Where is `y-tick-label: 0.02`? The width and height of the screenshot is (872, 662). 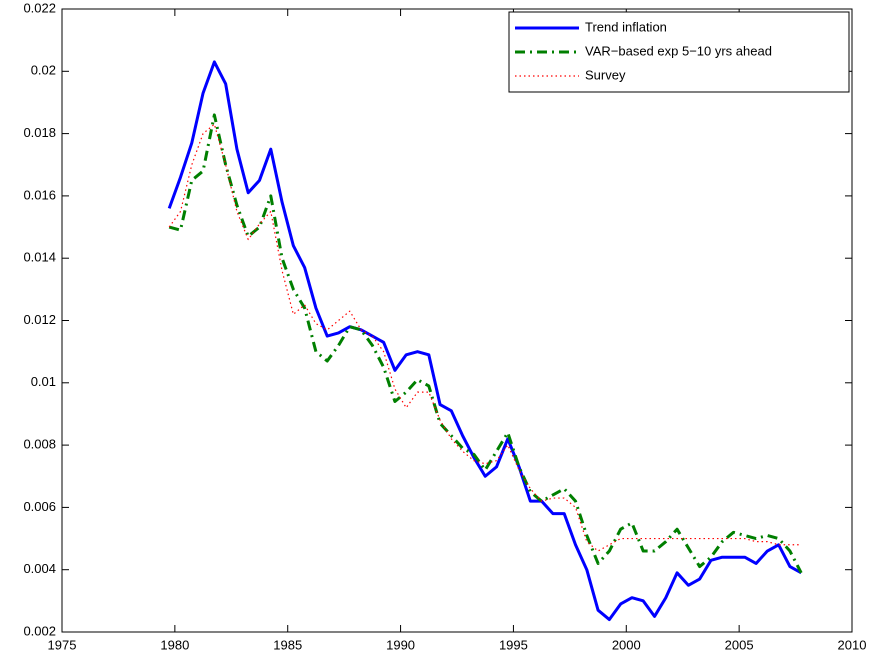 y-tick-label: 0.02 is located at coordinates (43, 70).